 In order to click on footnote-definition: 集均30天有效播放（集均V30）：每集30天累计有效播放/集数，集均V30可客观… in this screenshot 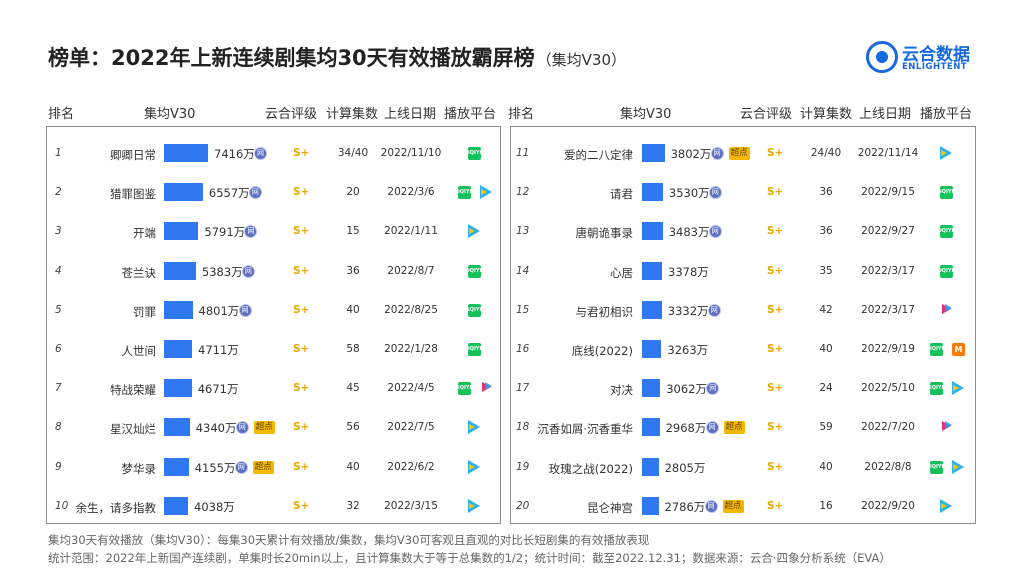, I will do `click(349, 540)`.